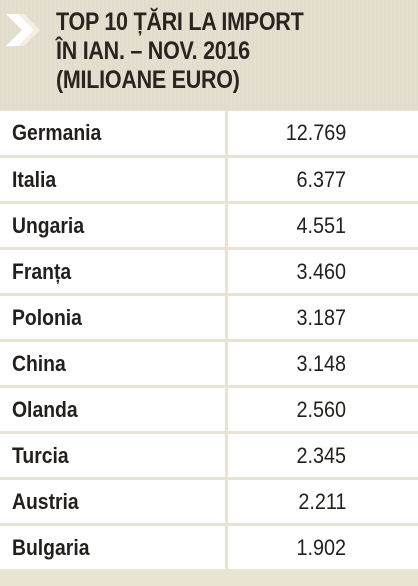 Image resolution: width=418 pixels, height=586 pixels. What do you see at coordinates (153, 51) in the screenshot?
I see `title-line-2: ÎN IAN. – NOV. 2016` at bounding box center [153, 51].